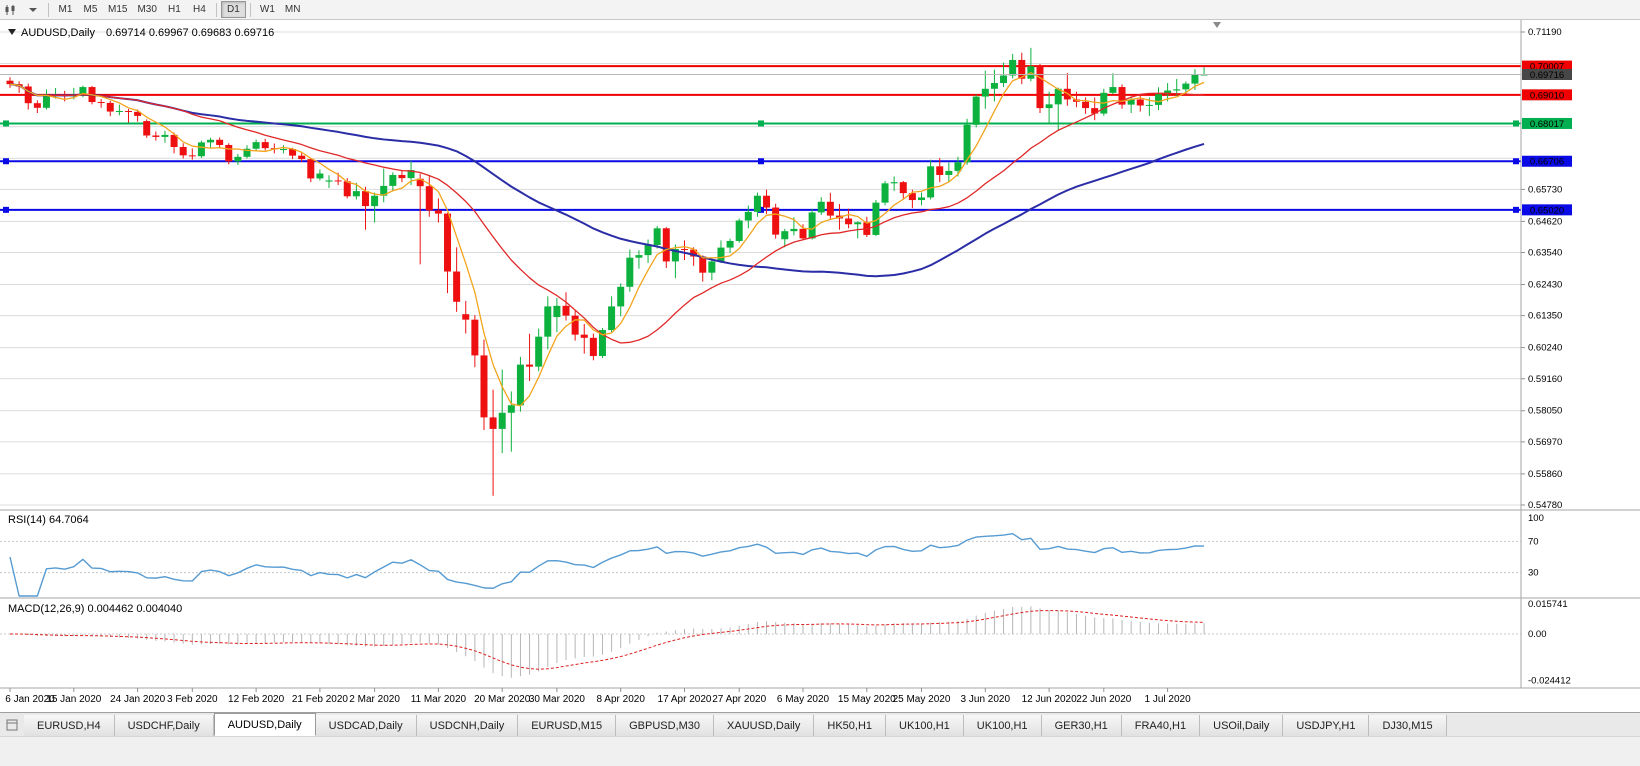 This screenshot has width=1640, height=766. Describe the element at coordinates (1545, 348) in the screenshot. I see `price-axis-label: 0.60240` at that location.